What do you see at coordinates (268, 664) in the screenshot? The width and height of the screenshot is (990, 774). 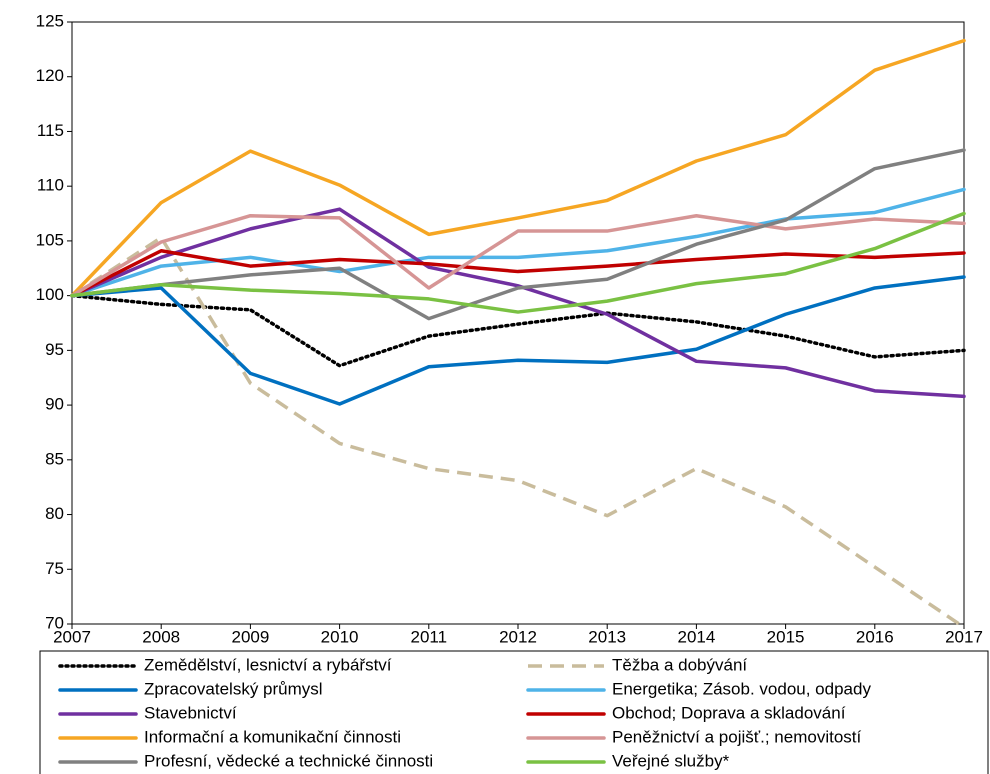 I see `legend-label: Zemědělství, lesnictví a rybářství` at bounding box center [268, 664].